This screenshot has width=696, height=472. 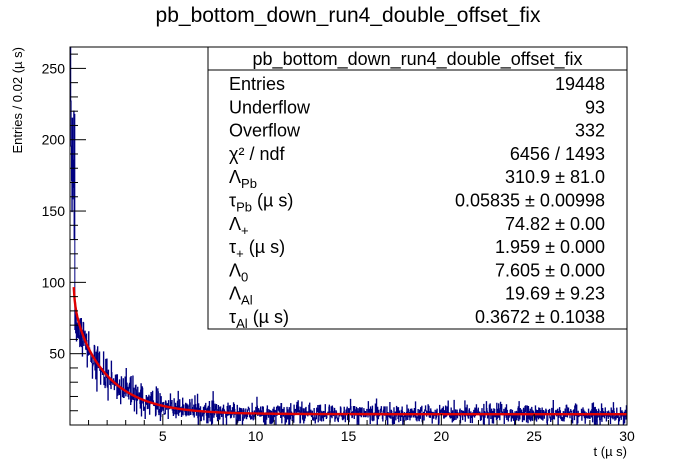 I want to click on stats-row-label: Overflow, so click(x=265, y=131).